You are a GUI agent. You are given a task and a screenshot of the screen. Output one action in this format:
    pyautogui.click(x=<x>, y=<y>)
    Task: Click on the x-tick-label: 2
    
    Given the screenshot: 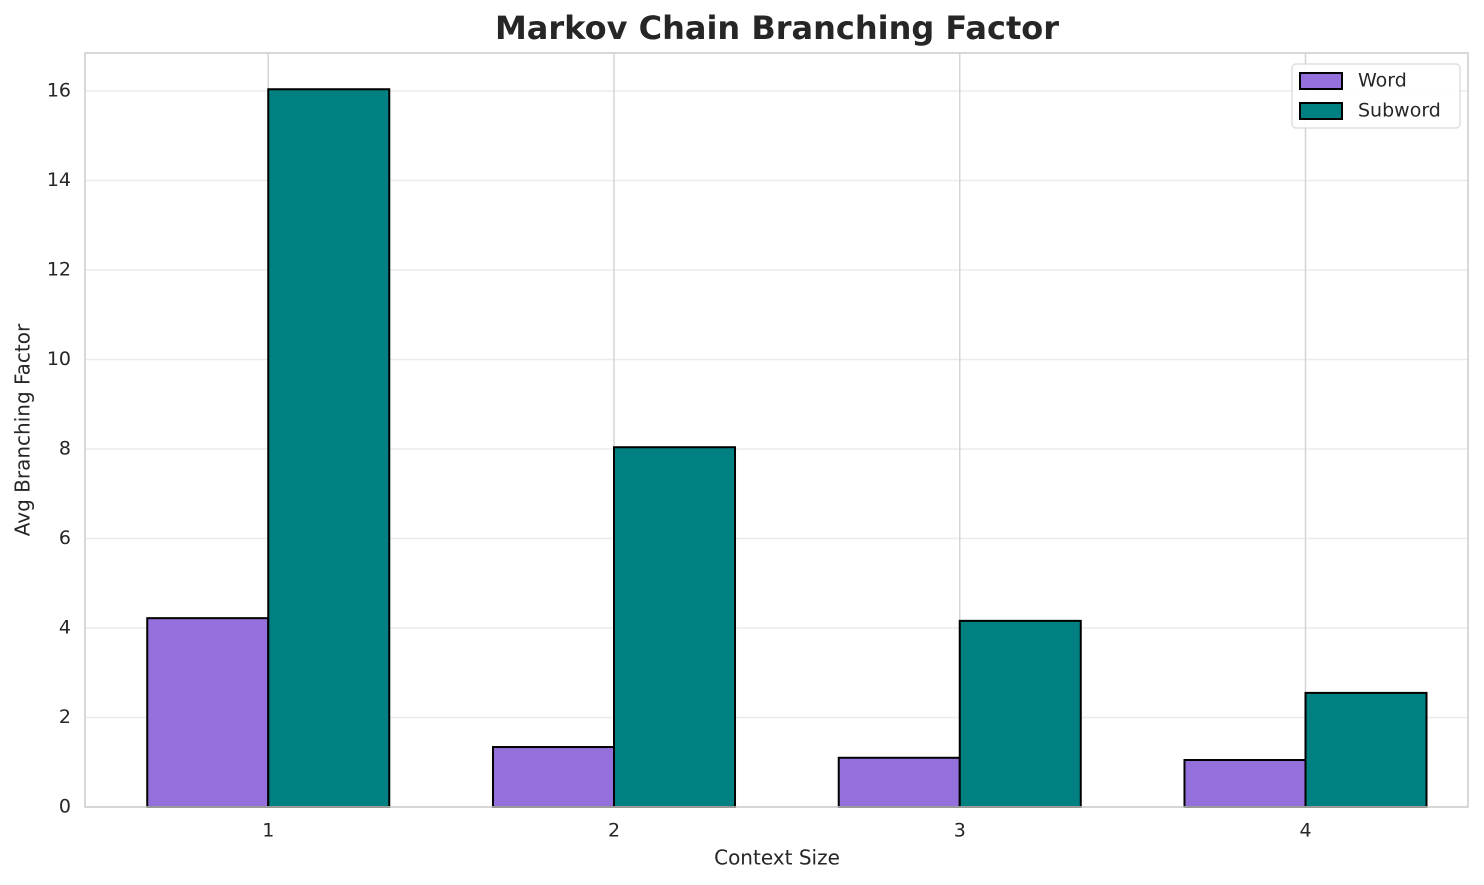 What is the action you would take?
    pyautogui.click(x=614, y=831)
    